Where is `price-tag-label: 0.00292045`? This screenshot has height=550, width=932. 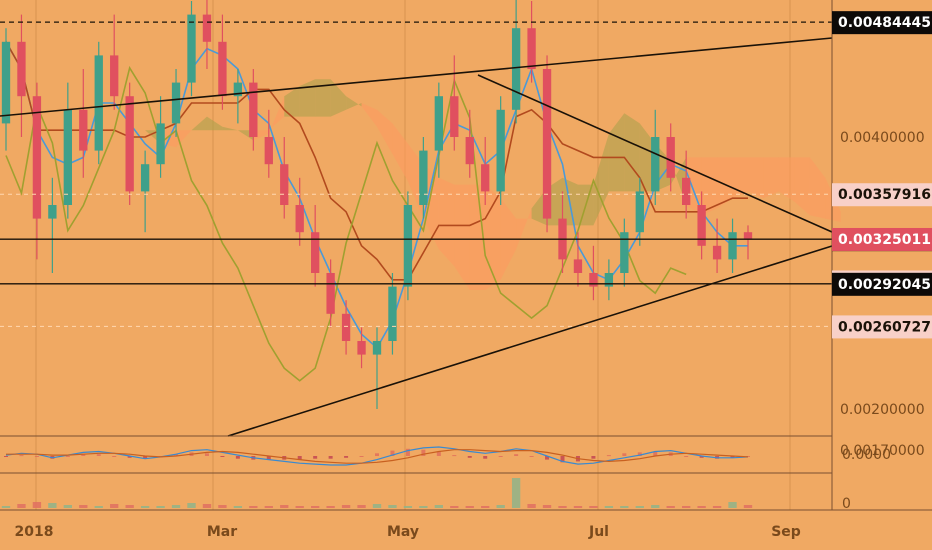
price-tag-label: 0.00292045 is located at coordinates (884, 285).